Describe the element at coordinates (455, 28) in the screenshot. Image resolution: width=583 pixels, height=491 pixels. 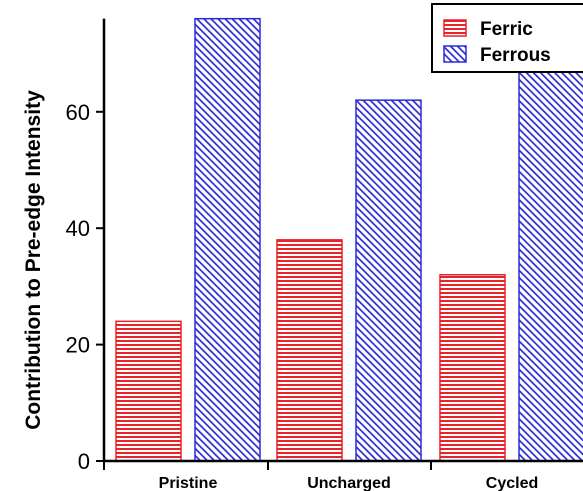
I see `legend-swatch-ferric` at that location.